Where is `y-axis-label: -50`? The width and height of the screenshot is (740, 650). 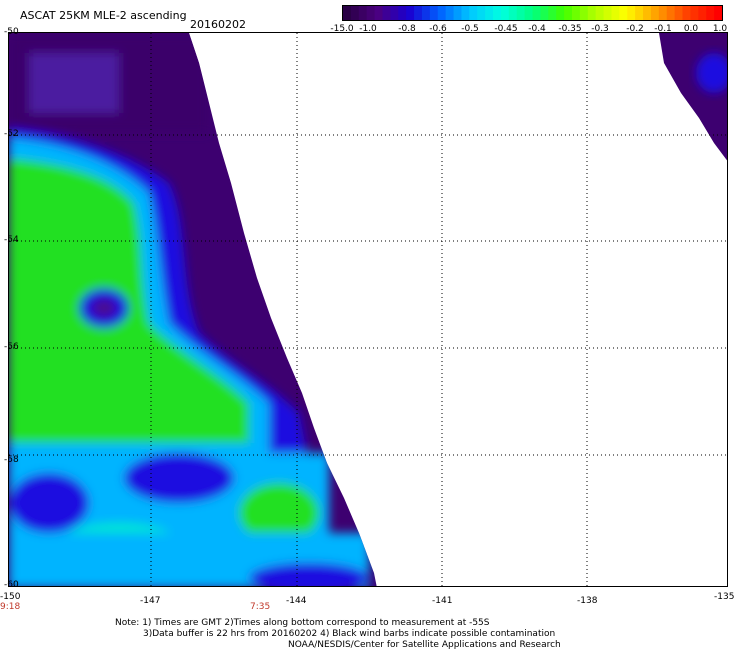 y-axis-label: -50 is located at coordinates (11, 32).